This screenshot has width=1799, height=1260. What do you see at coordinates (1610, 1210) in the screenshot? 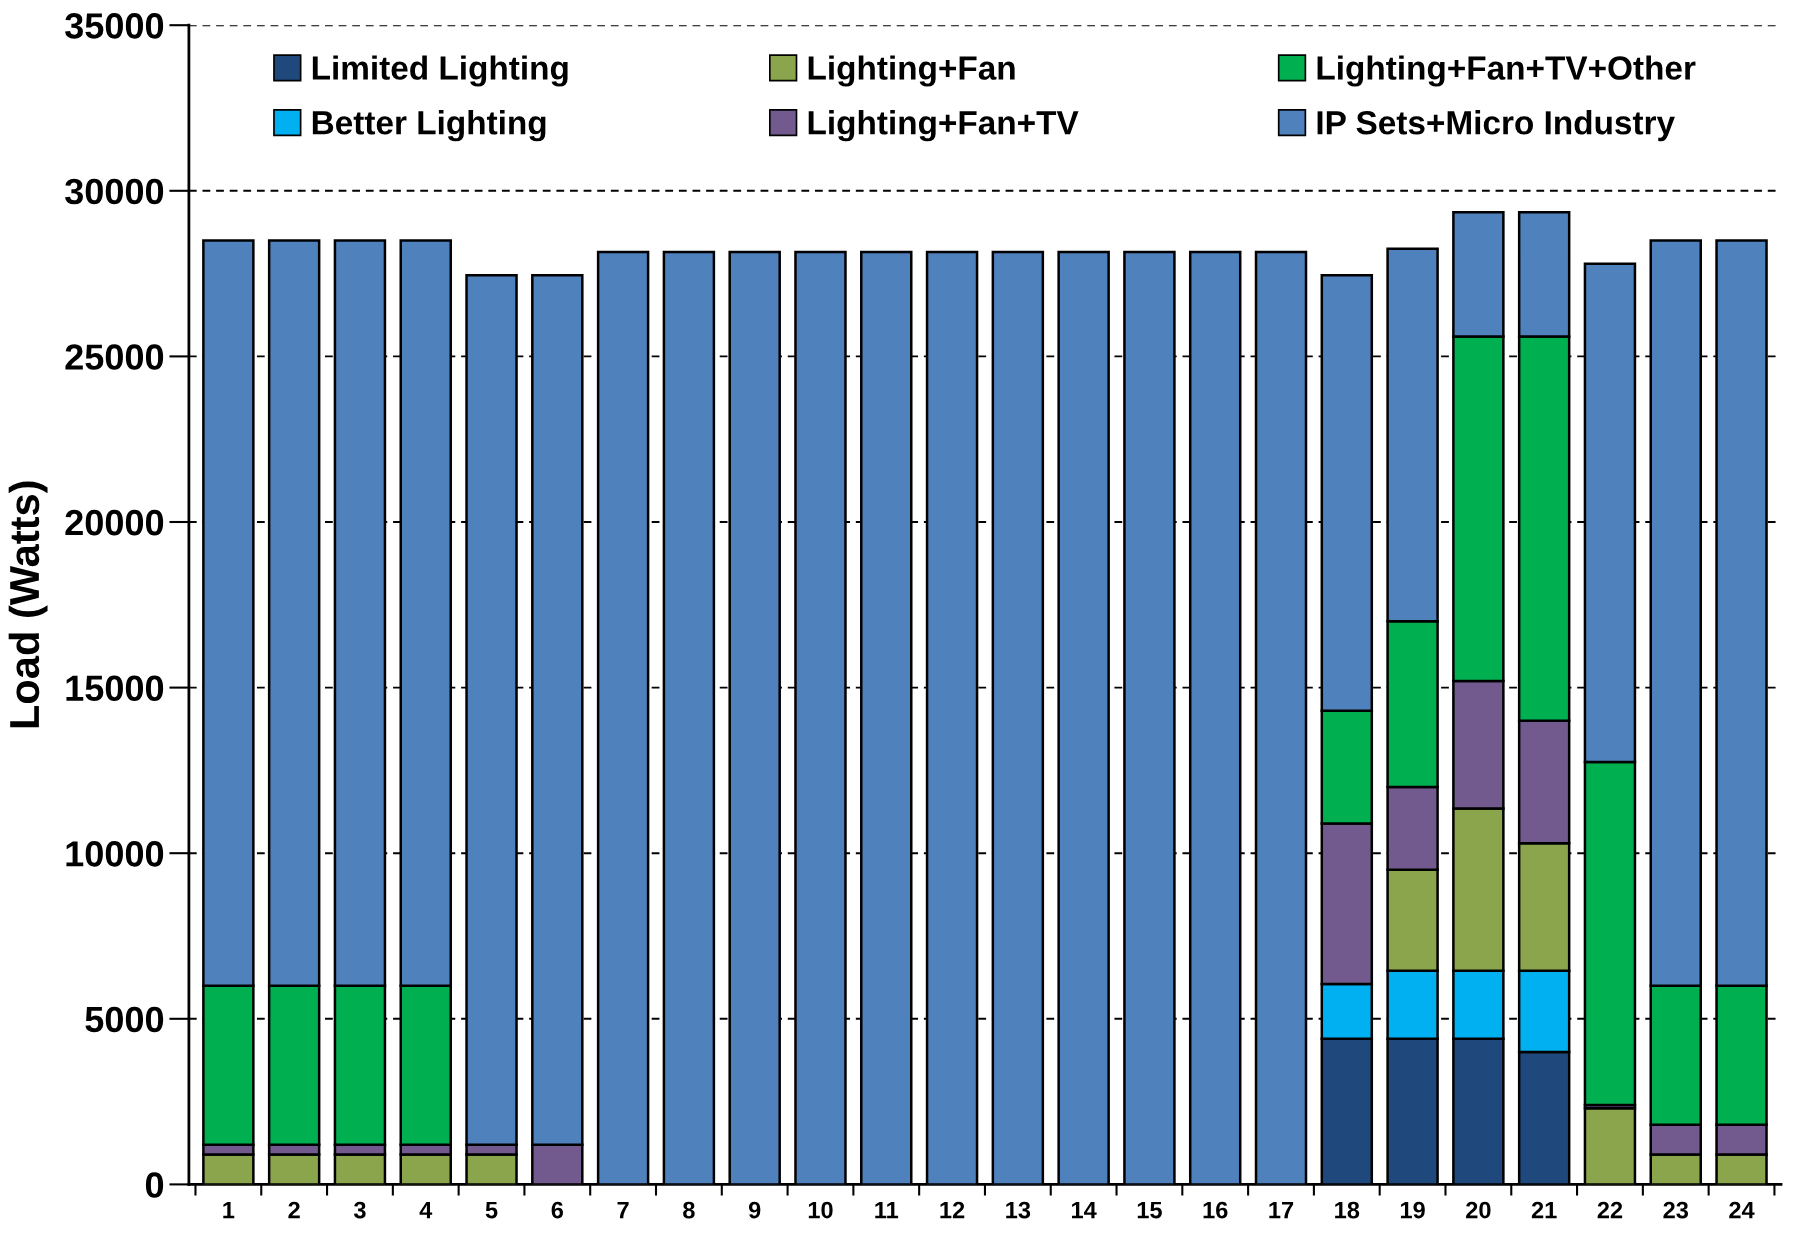
I see `x-tick-label: 22` at bounding box center [1610, 1210].